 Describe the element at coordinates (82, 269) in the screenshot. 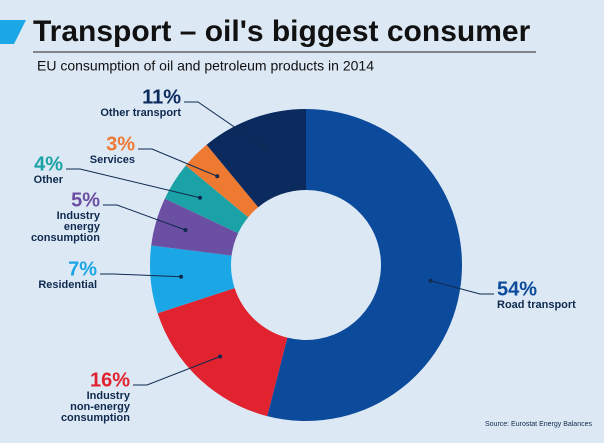

I see `value-label: 7%` at that location.